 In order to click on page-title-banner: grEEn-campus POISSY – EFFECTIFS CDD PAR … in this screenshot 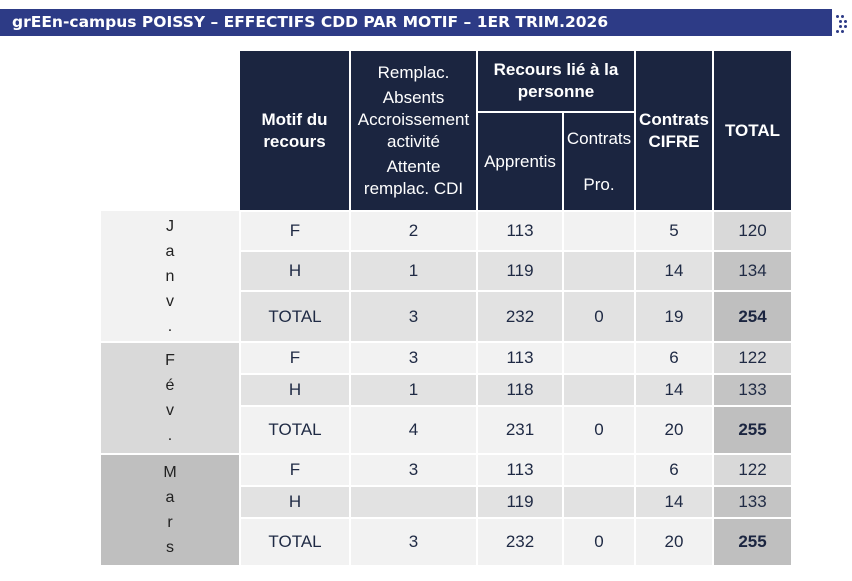, I will do `click(416, 22)`.